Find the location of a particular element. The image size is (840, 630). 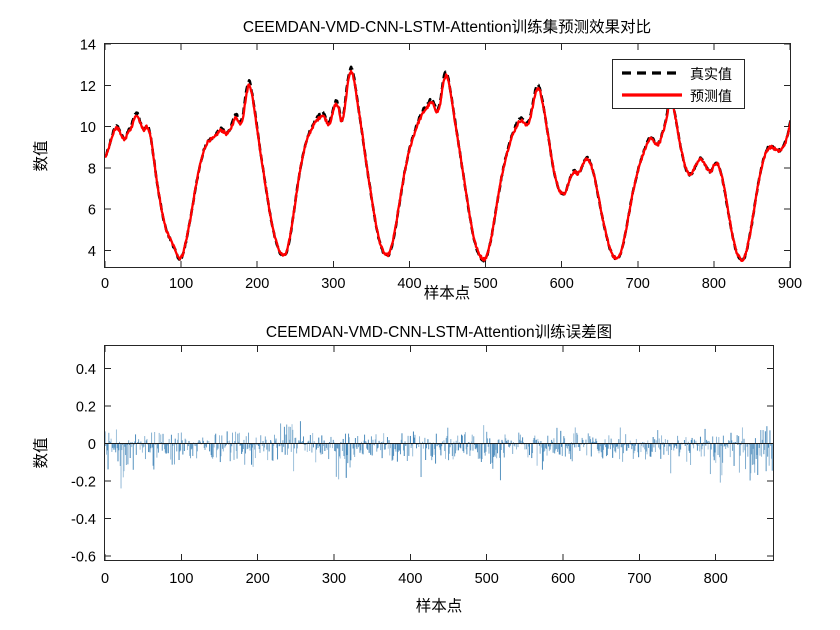

top-x-tick-label: 100 is located at coordinates (181, 284).